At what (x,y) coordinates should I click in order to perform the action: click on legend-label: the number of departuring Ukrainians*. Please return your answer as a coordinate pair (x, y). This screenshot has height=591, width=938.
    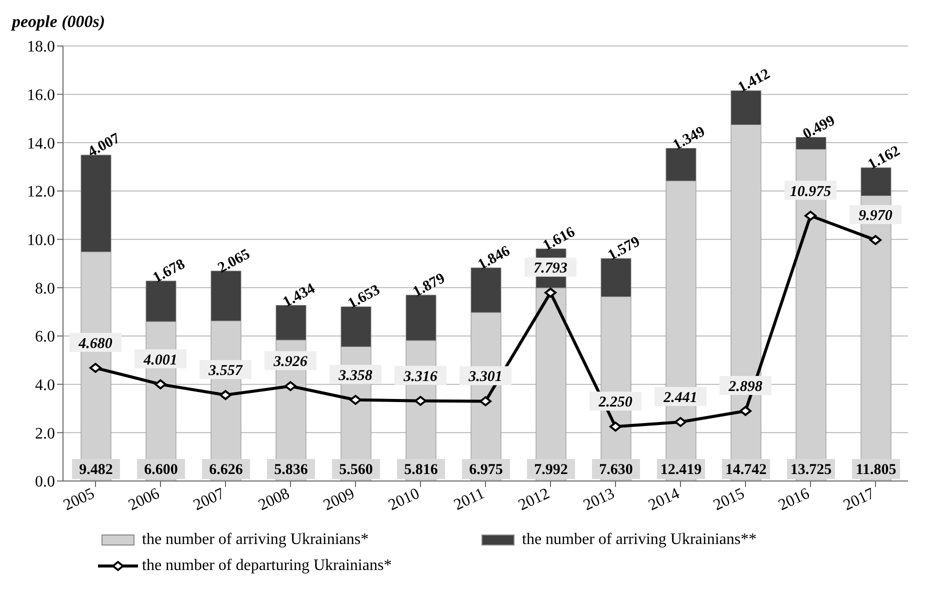
    Looking at the image, I should click on (267, 566).